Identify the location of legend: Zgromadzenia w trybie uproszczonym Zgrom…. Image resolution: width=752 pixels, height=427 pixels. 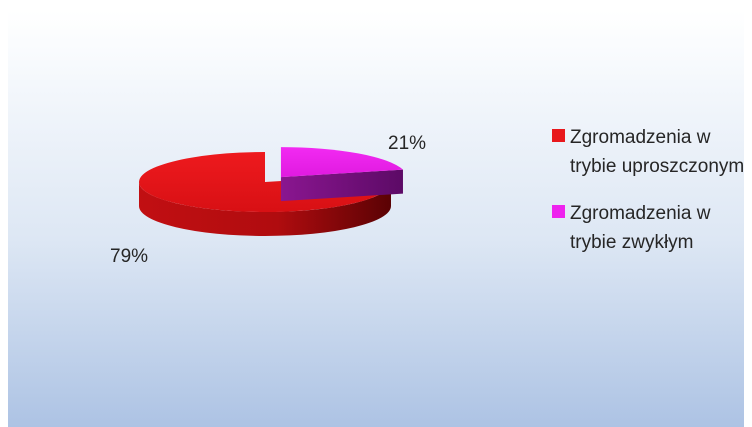
(652, 199).